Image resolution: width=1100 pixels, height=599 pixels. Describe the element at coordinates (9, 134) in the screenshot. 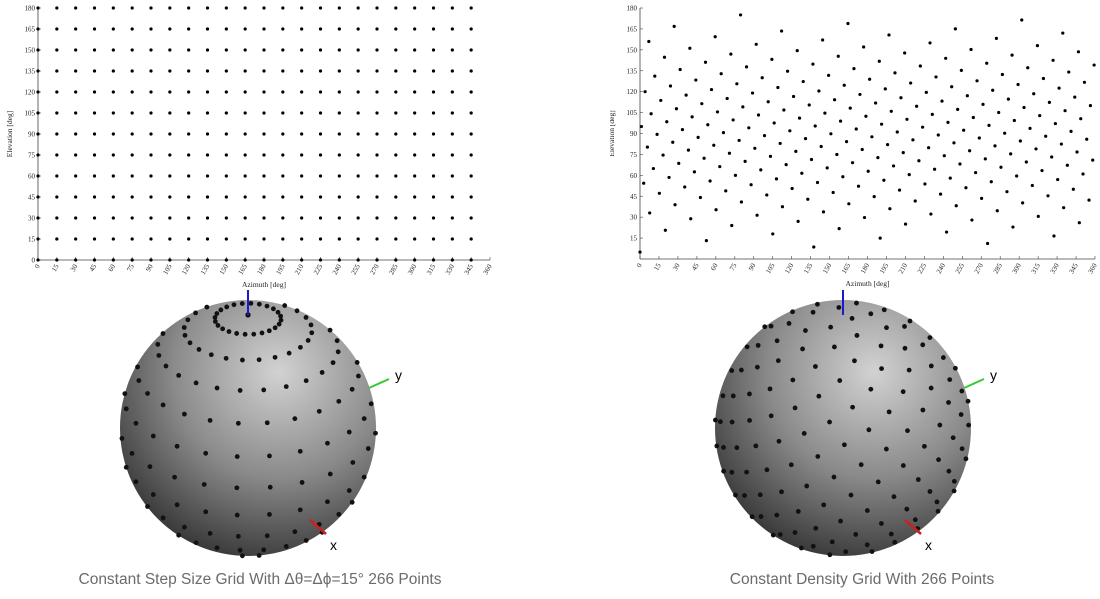

I see `y-axis-label: Elevation [deg]` at that location.